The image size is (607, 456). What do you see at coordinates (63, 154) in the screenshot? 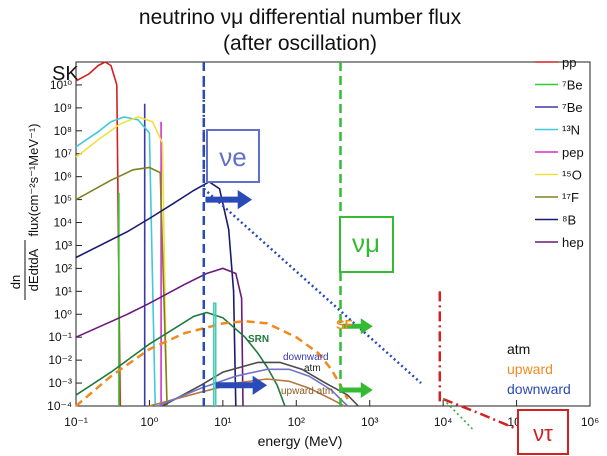
I see `y-tick-label: 10⁷` at bounding box center [63, 154].